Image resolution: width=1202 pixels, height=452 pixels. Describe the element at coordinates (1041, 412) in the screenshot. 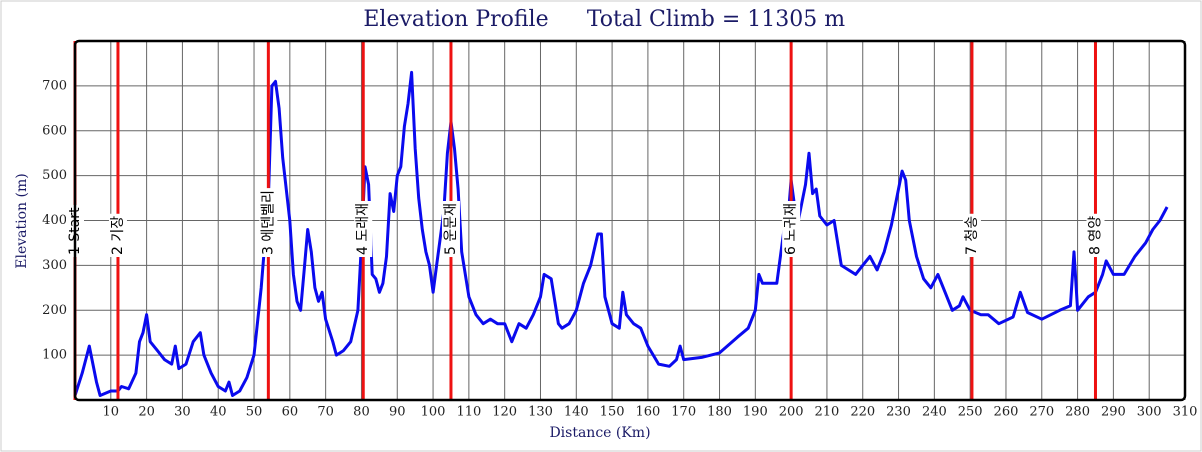

I see `x-tick-label: 270` at that location.